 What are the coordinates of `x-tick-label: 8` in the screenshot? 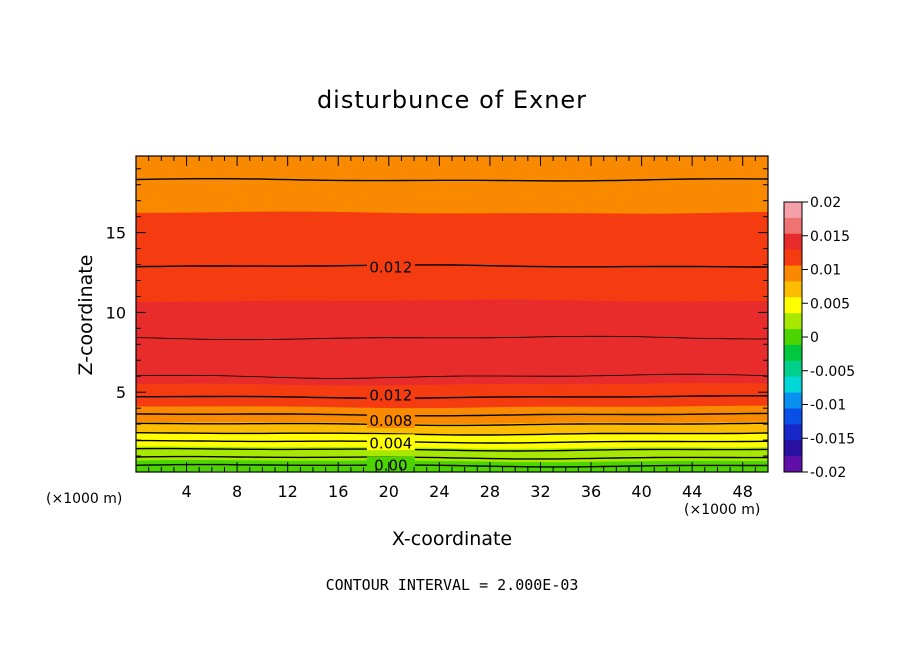 It's located at (237, 491).